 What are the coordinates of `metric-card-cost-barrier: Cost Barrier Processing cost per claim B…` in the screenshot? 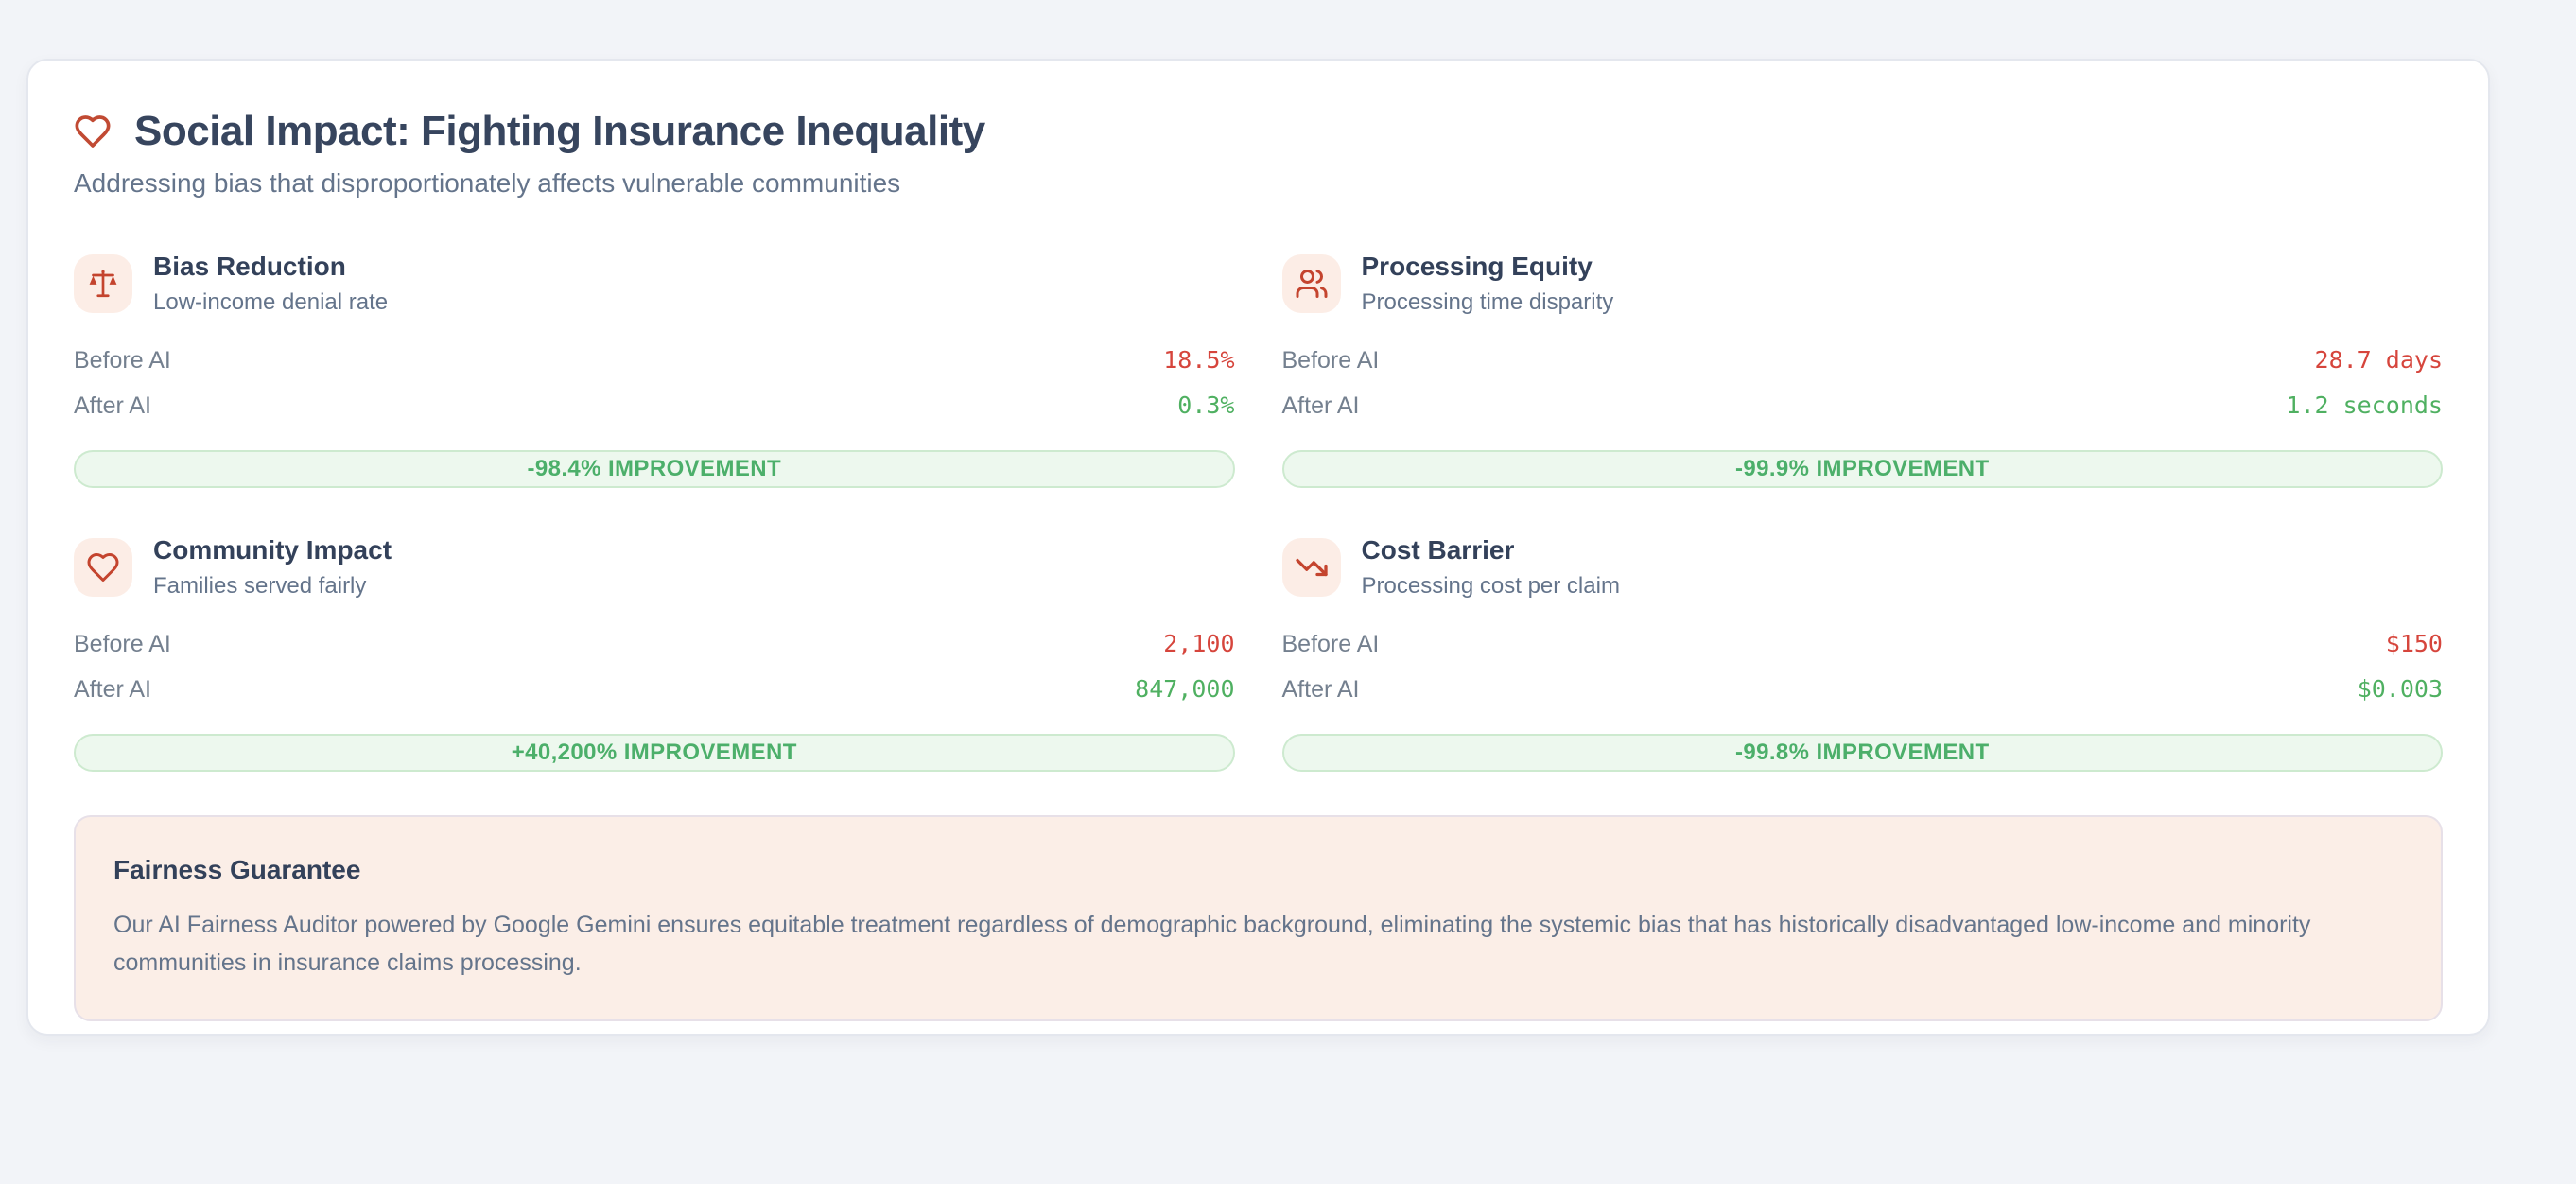 It's located at (1862, 653).